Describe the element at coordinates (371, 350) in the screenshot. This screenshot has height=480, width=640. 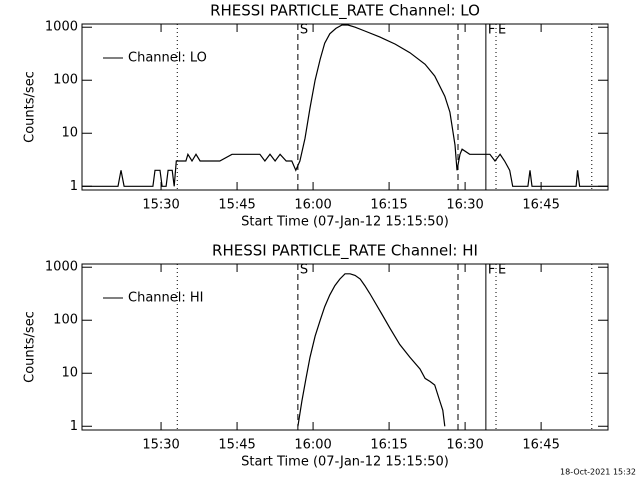
I see `data-line` at that location.